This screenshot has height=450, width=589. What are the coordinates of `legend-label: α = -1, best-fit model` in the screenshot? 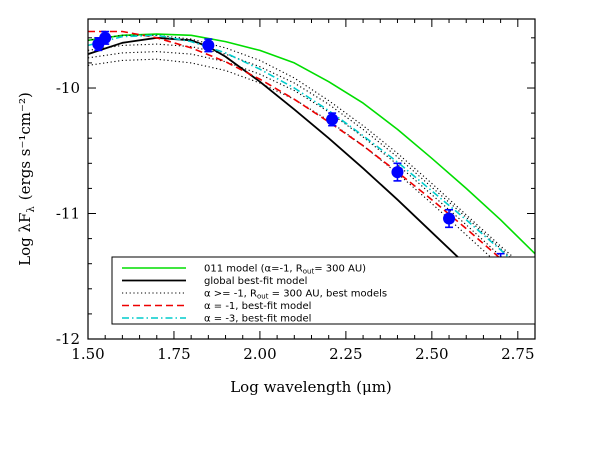 It's located at (257, 306).